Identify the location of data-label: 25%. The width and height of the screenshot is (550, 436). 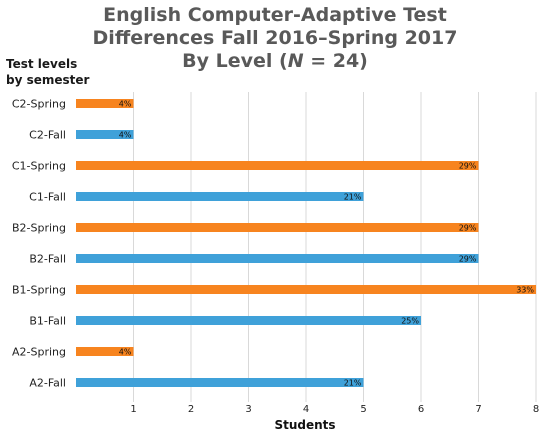
(410, 321).